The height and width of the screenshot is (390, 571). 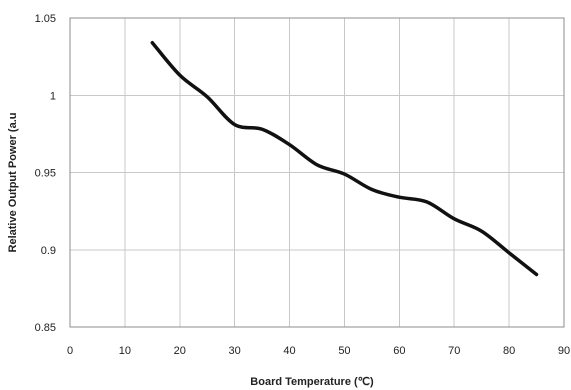 I want to click on y-tick-label: 0.95, so click(x=45, y=174).